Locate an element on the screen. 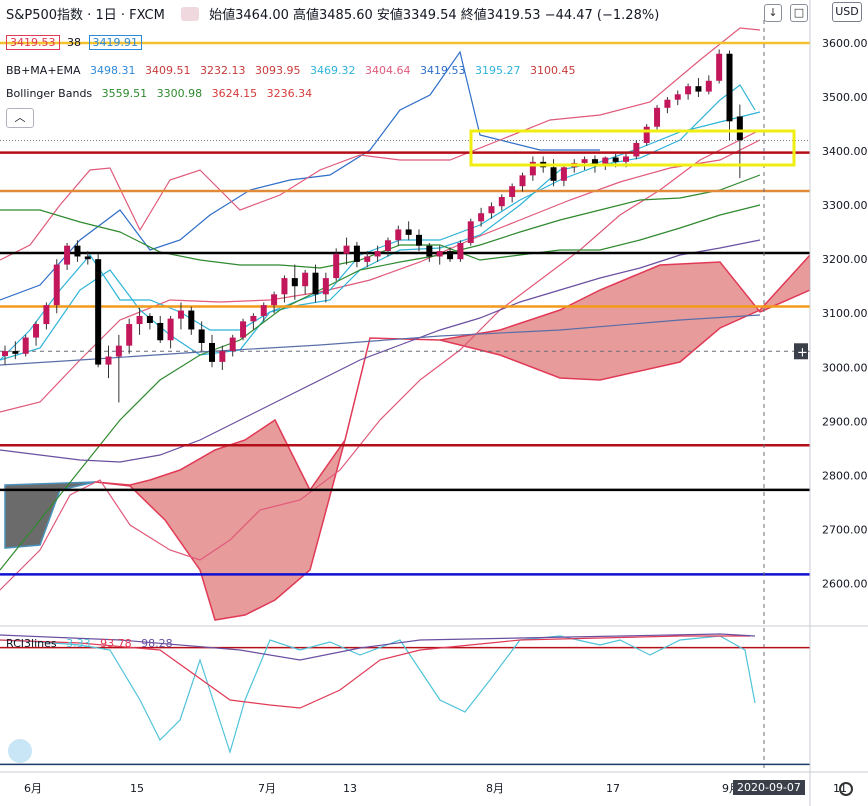 This screenshot has height=806, width=868. collapse-legend-button: ︿ is located at coordinates (20, 118).